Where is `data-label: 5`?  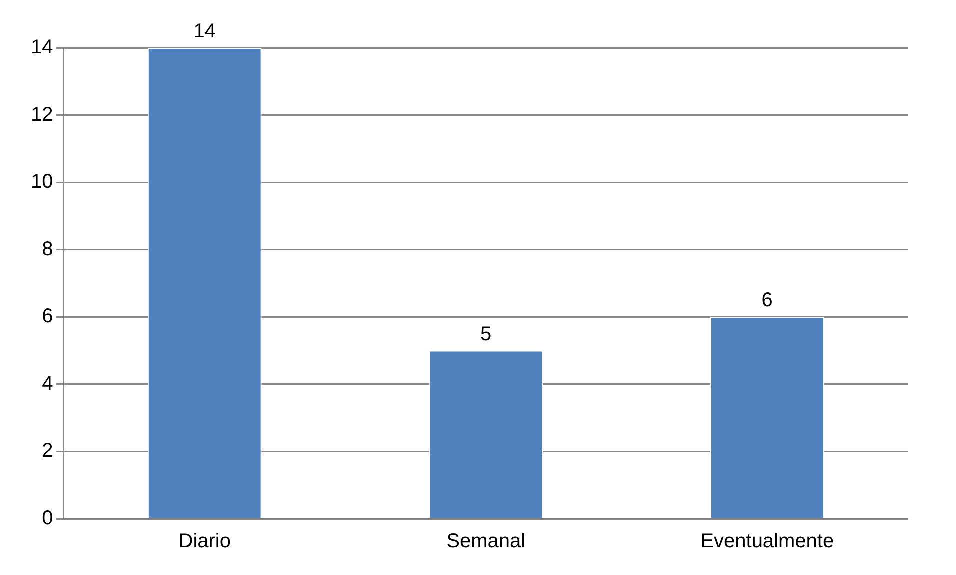
data-label: 5 is located at coordinates (486, 334).